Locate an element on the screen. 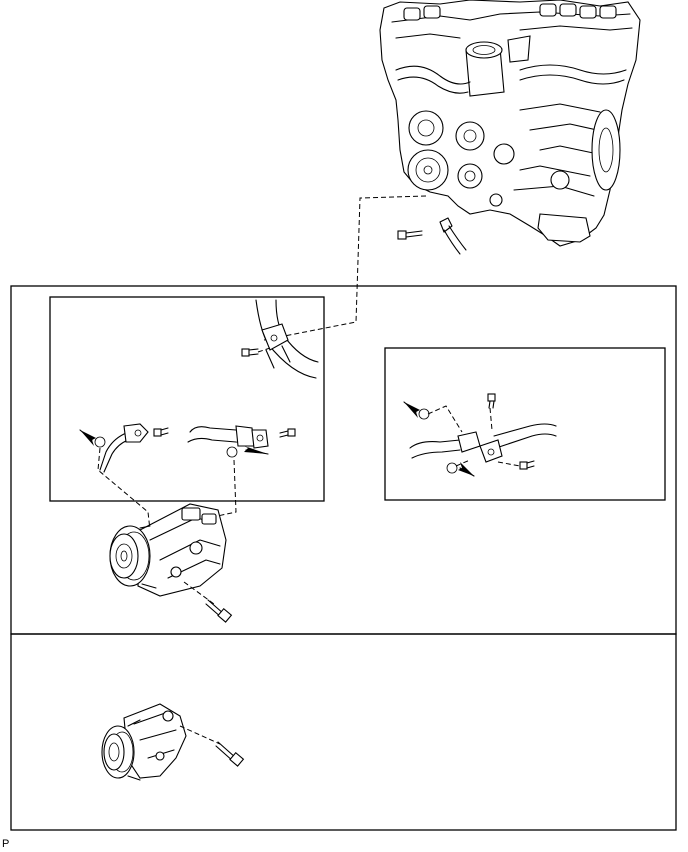  liquid-tube-bolt is located at coordinates (527, 465).